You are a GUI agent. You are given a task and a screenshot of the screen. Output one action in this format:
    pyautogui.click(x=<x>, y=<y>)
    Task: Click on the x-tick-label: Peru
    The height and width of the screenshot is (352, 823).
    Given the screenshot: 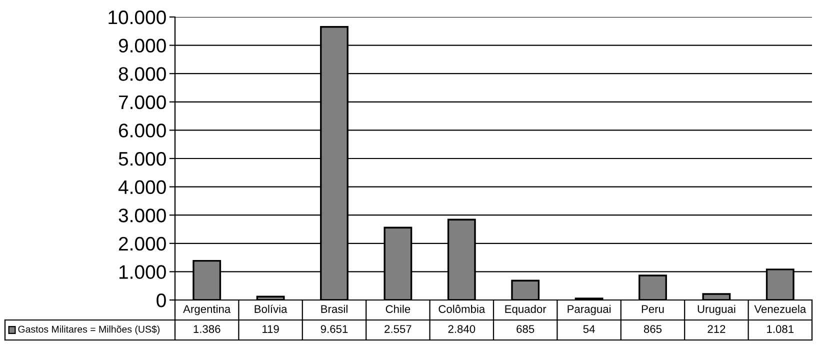 What is the action you would take?
    pyautogui.click(x=653, y=309)
    